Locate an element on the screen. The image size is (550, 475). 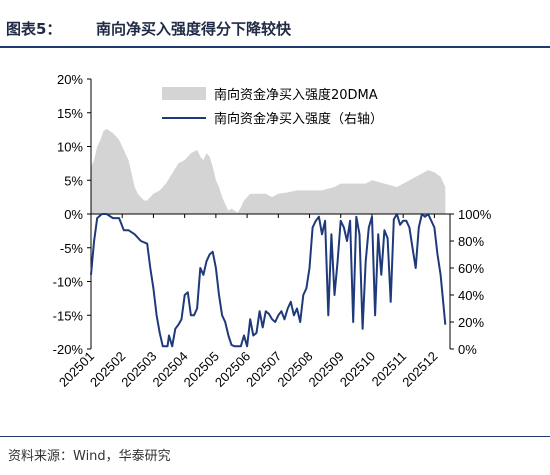
left-tick-label: 20% is located at coordinates (70, 79).